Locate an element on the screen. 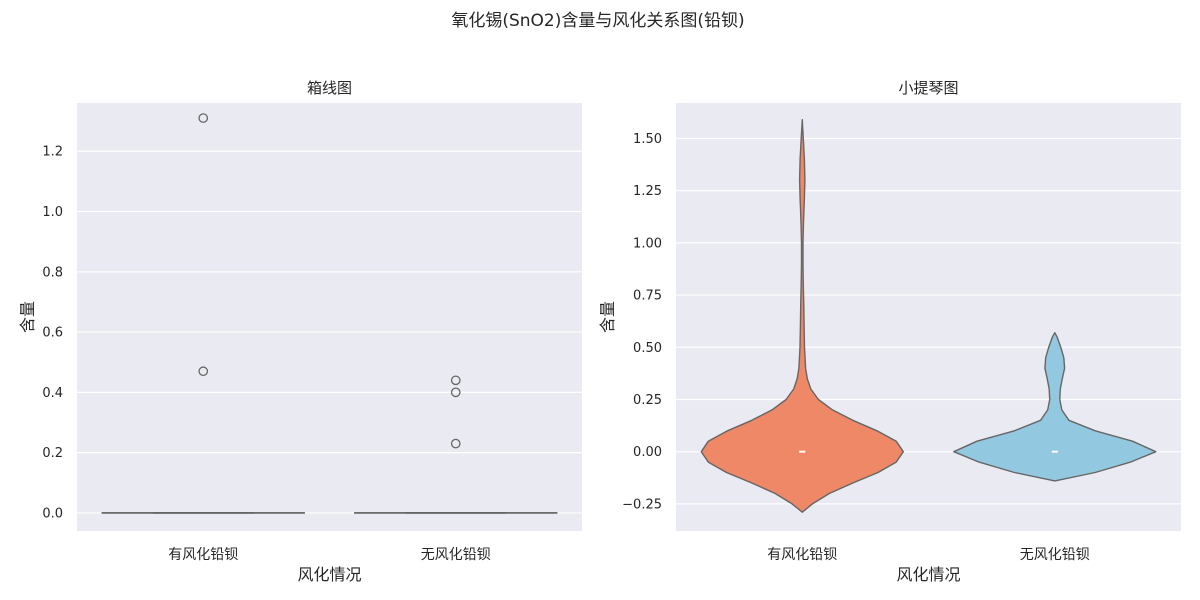  box-plot-y-ticks: 0.0 0.2 0.4 0.6 0.8 1.0 1.2 is located at coordinates (52, 333).